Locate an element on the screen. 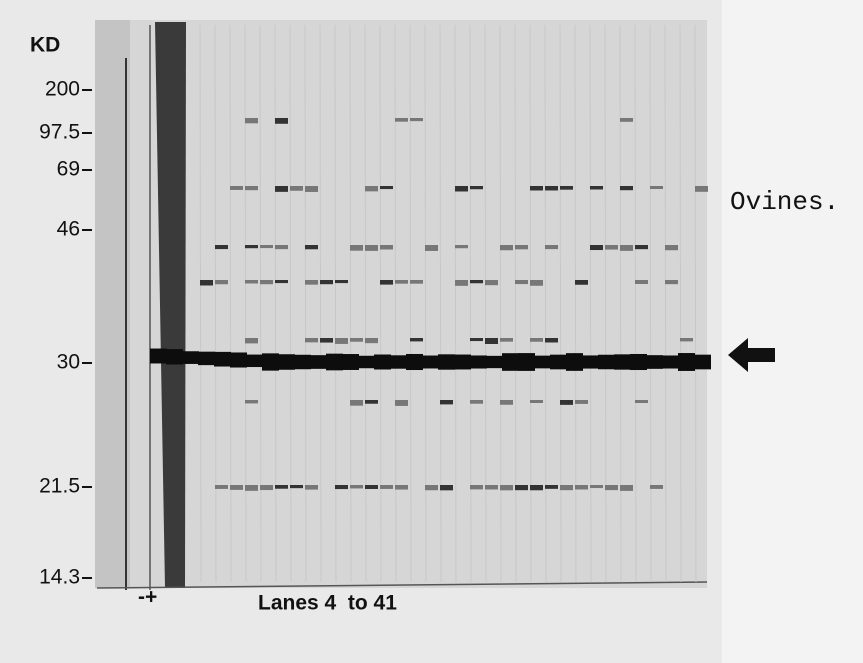  marker-label: 97.5 is located at coordinates (59, 132).